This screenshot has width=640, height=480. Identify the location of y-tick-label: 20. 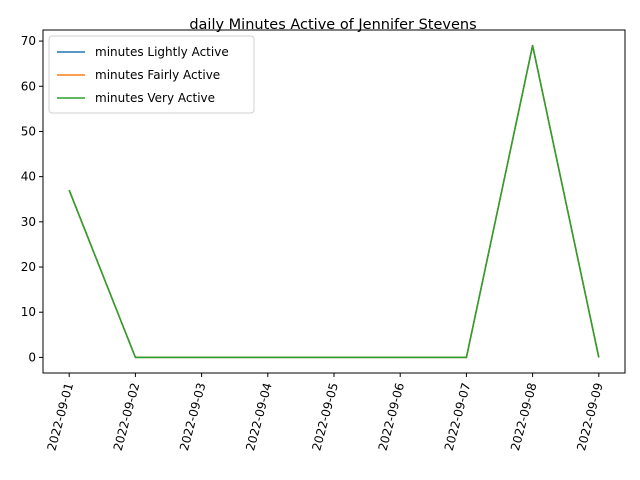
(28, 267).